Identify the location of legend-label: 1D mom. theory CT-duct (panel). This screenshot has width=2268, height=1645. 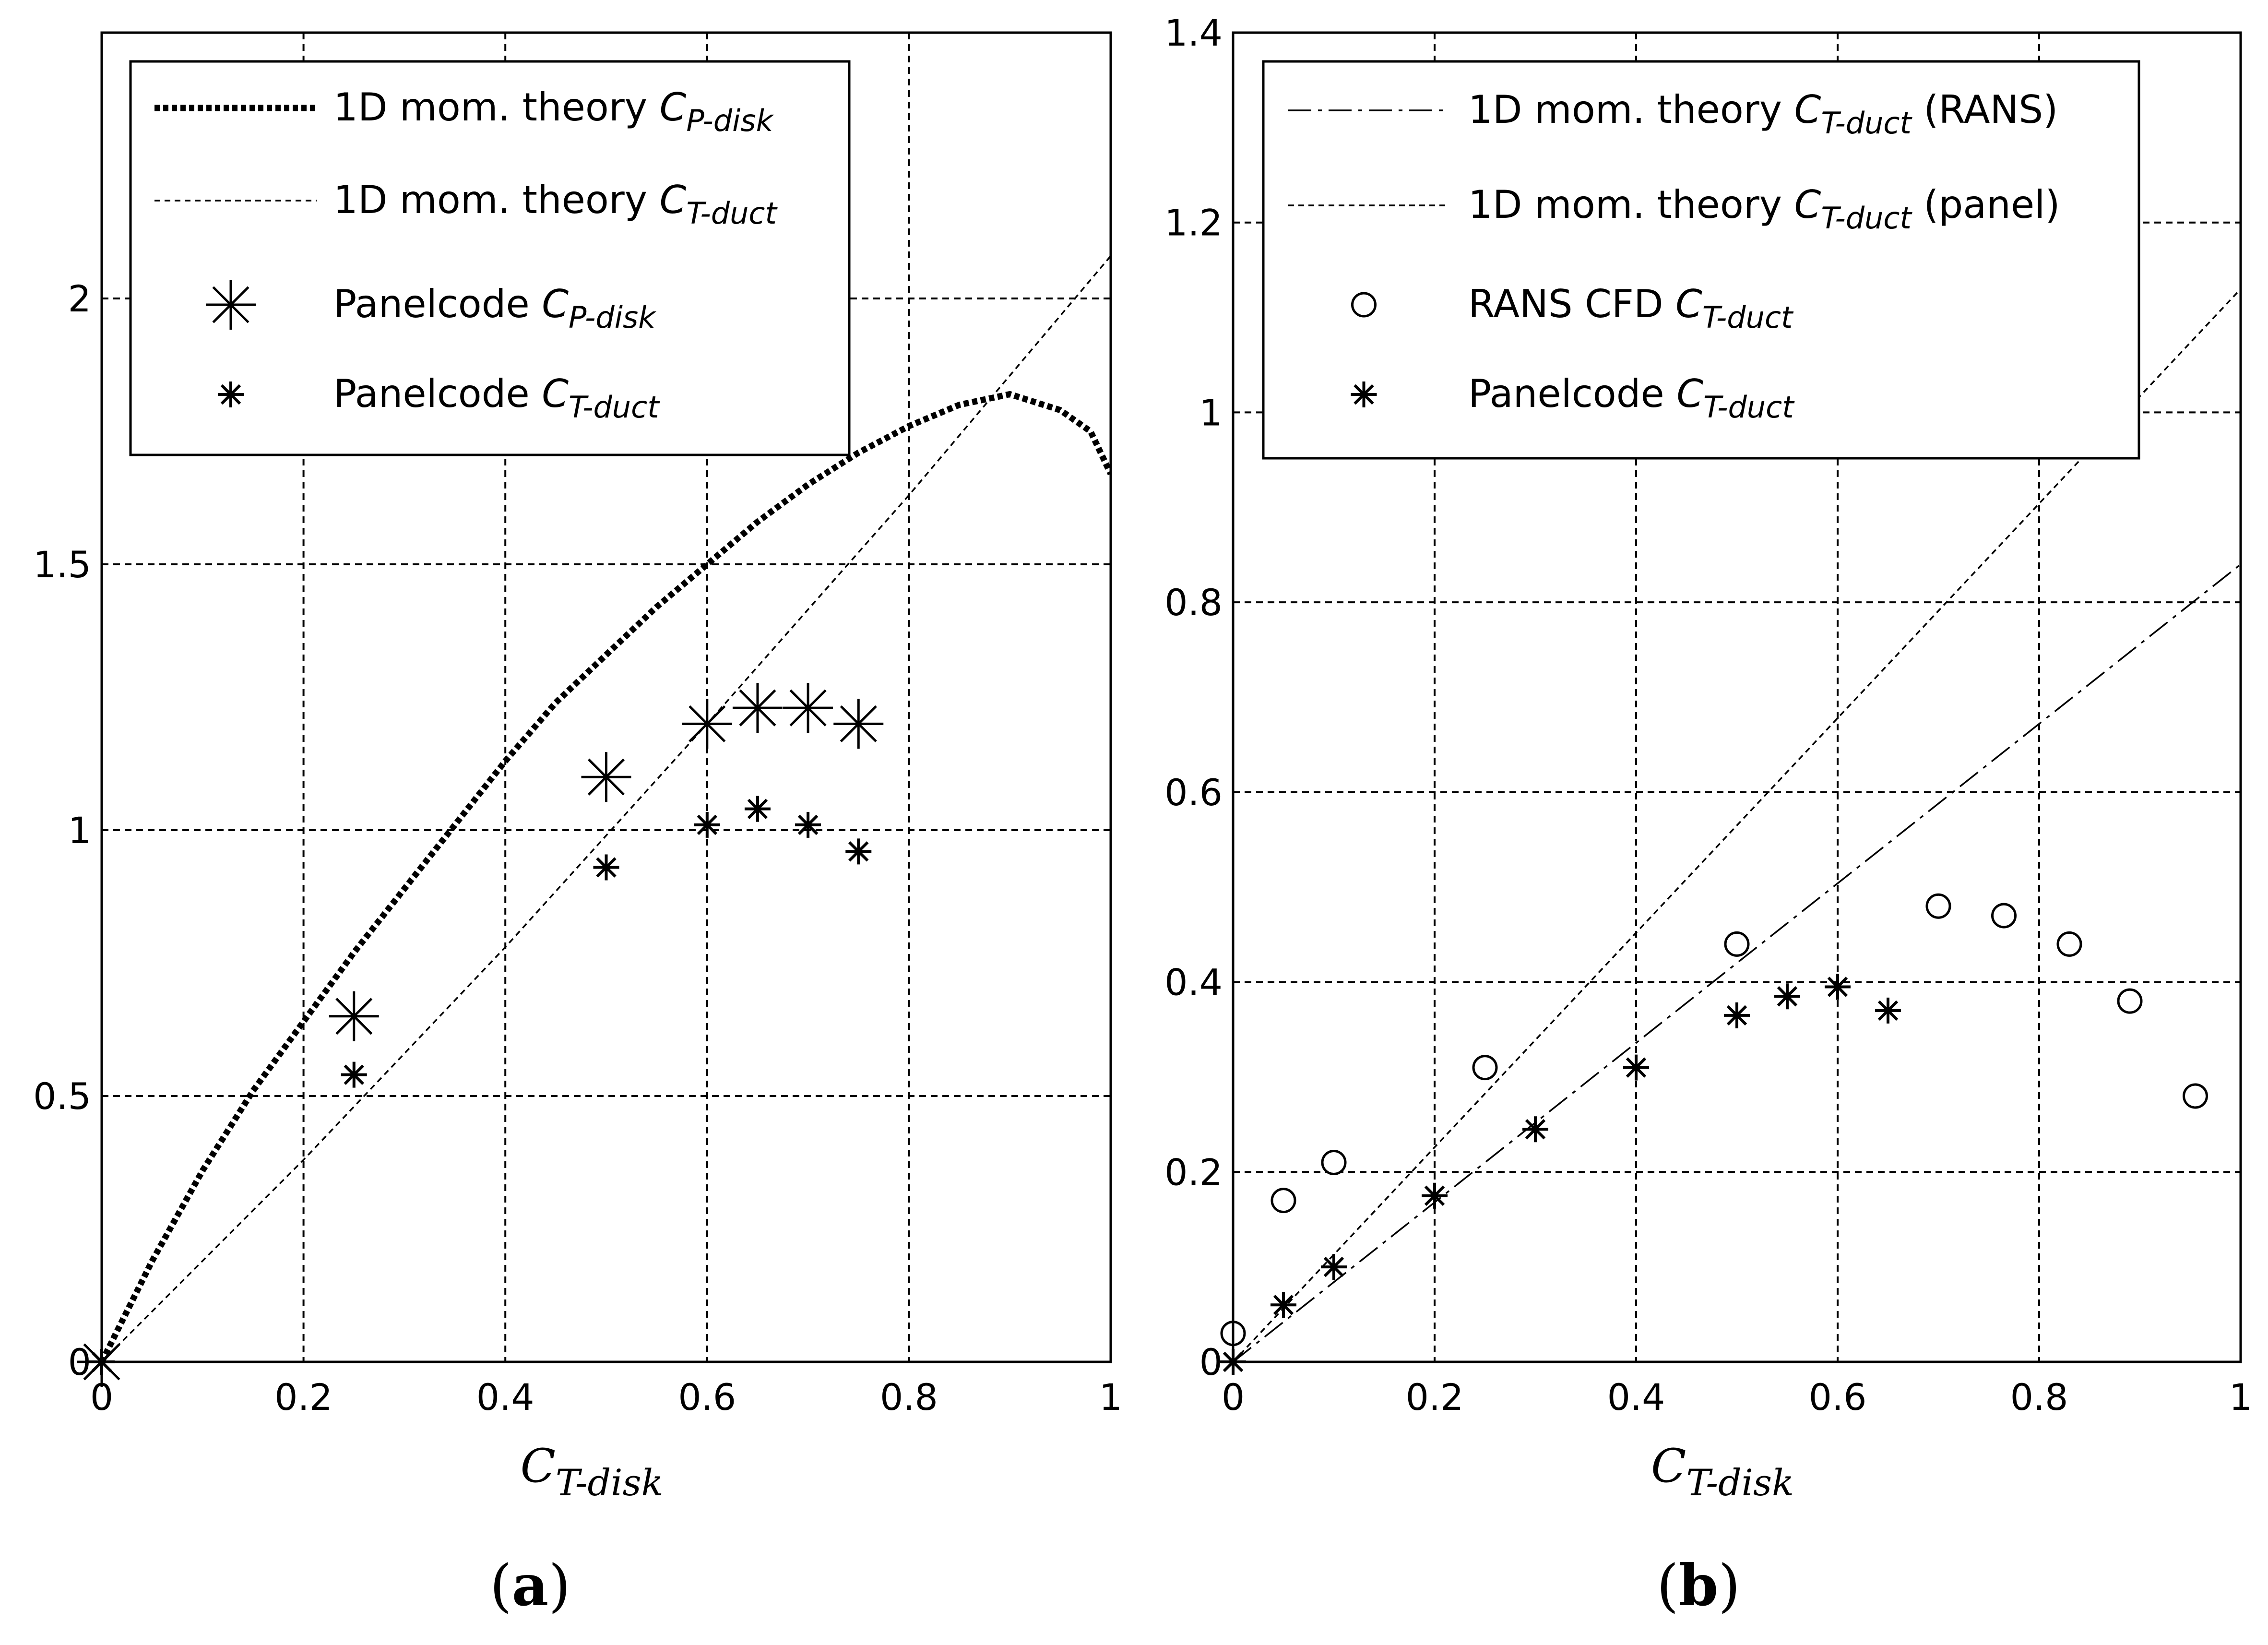
(1764, 209).